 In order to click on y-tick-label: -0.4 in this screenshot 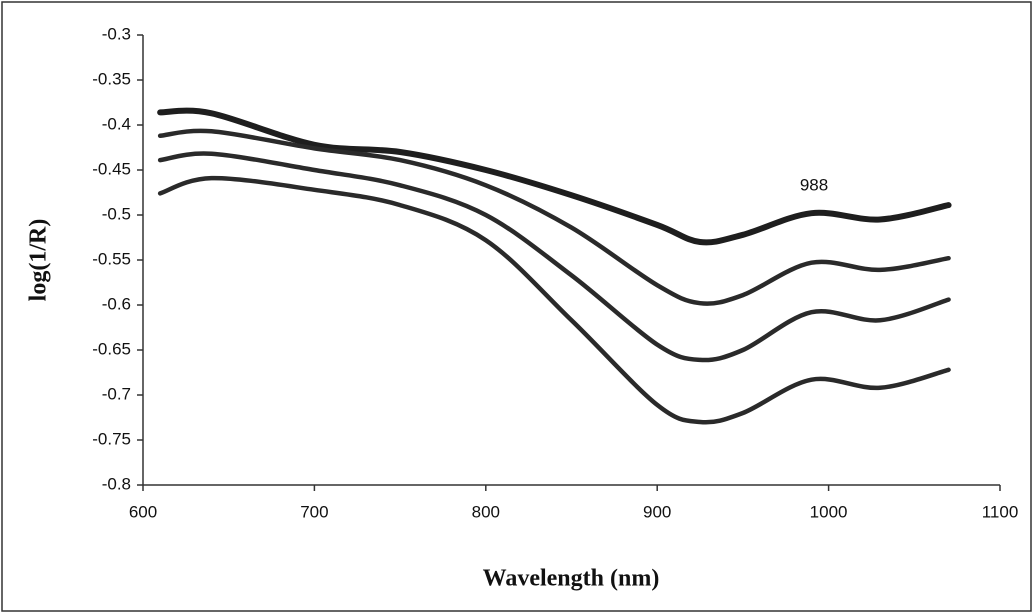, I will do `click(116, 123)`.